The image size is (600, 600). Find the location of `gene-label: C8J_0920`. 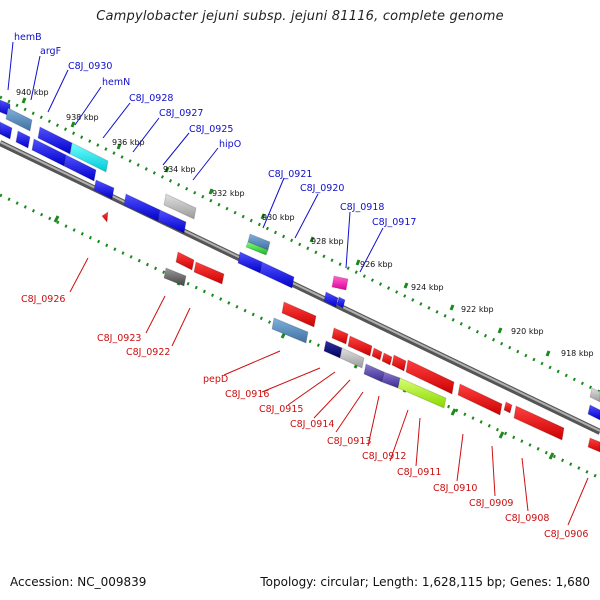

gene-label: C8J_0920 is located at coordinates (322, 188).